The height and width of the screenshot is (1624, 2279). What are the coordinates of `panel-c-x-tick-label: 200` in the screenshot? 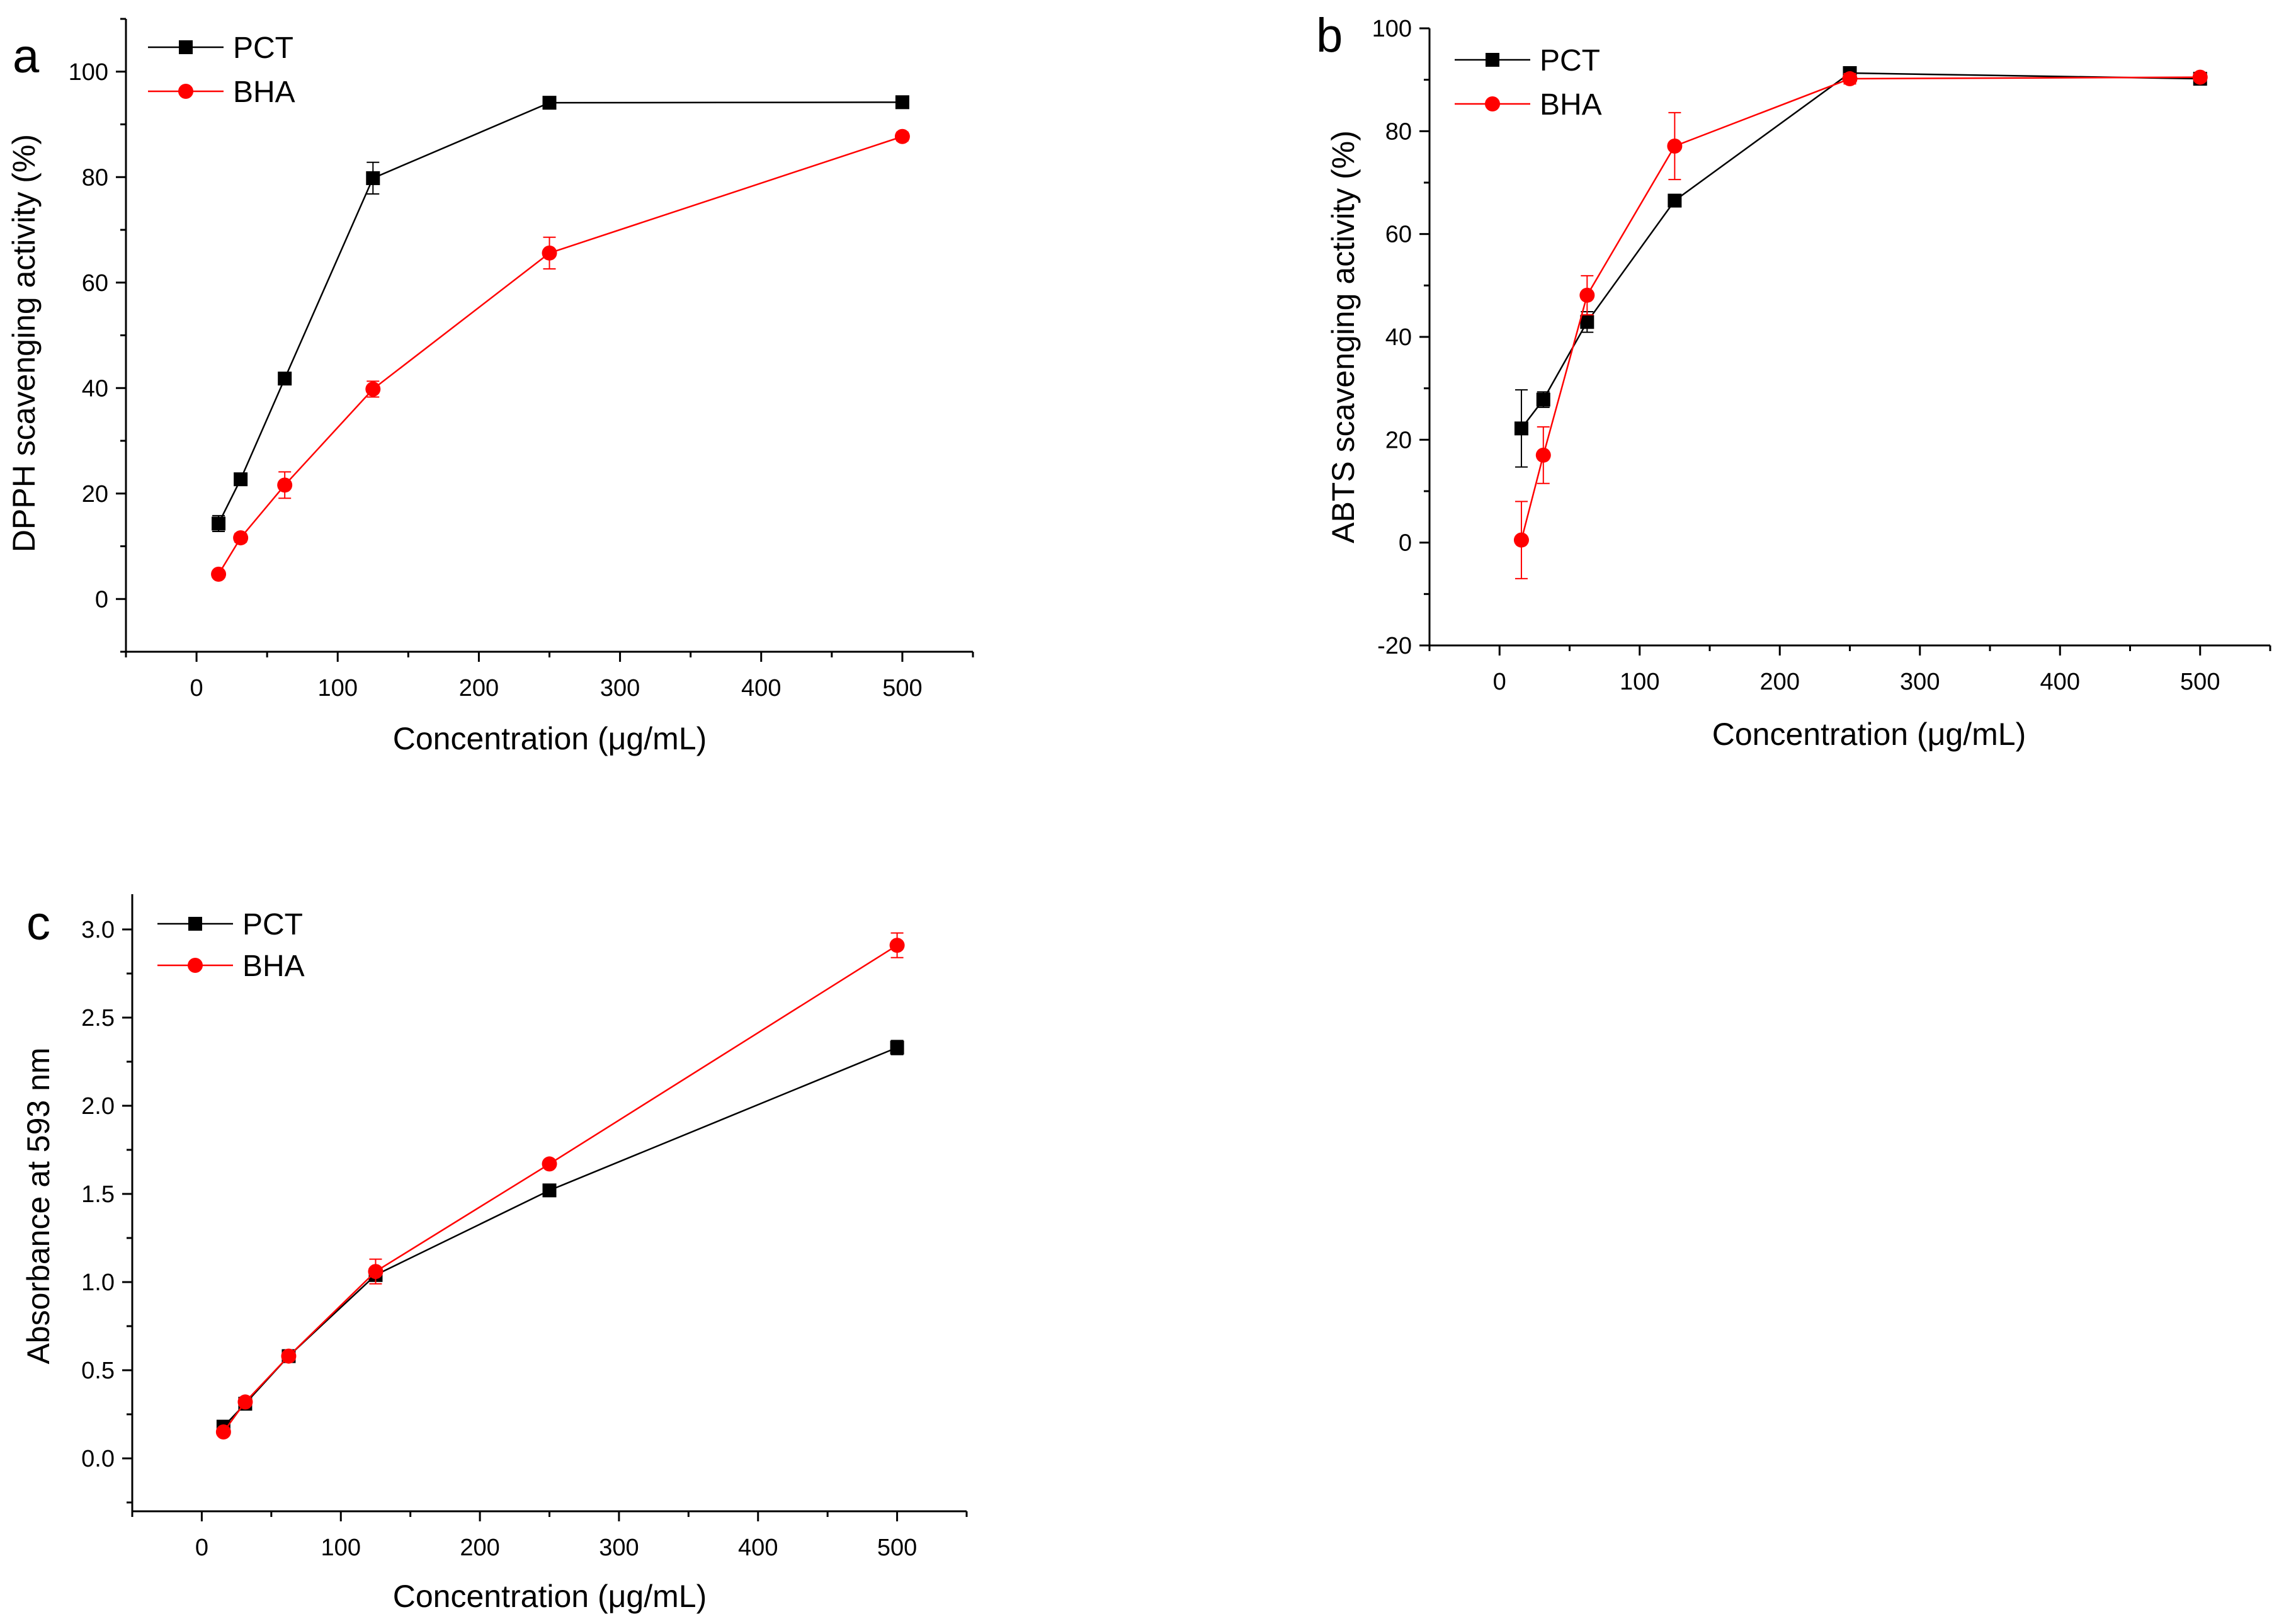 It's located at (479, 1548).